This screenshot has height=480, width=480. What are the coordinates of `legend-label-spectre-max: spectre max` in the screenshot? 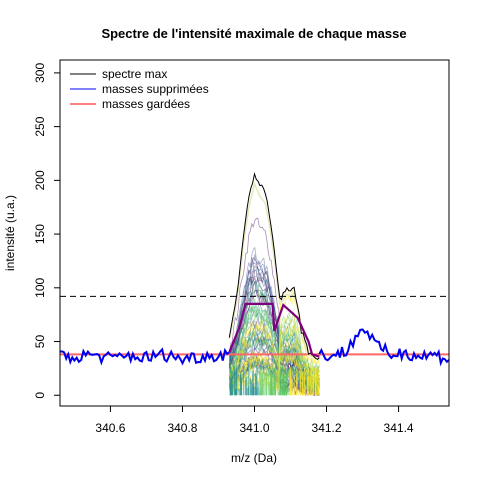 It's located at (134, 74).